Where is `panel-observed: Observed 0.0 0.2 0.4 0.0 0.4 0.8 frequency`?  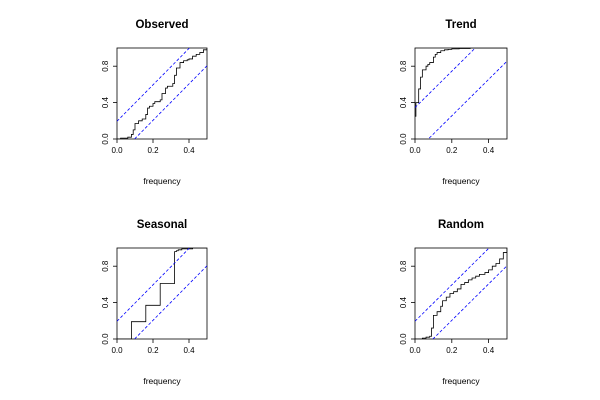
panel-observed: Observed 0.0 0.2 0.4 0.0 0.4 0.8 frequency is located at coordinates (154, 102).